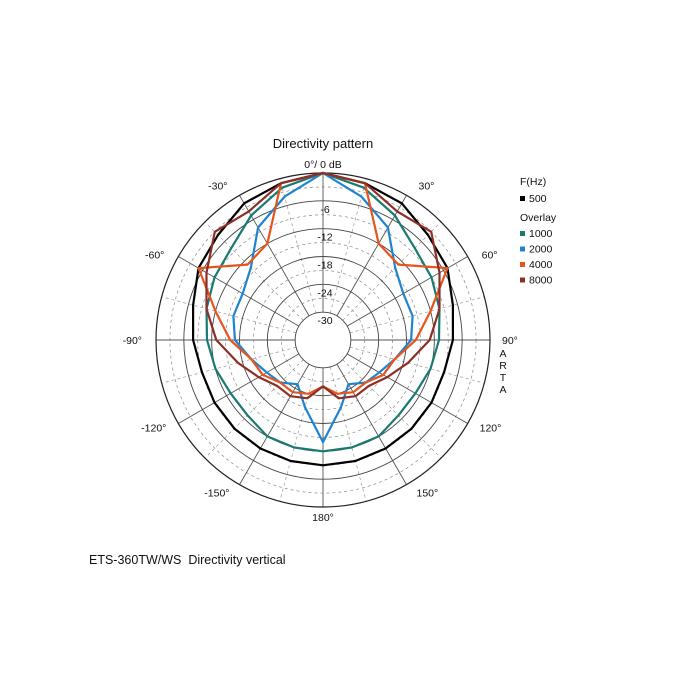  I want to click on legend: F(Hz) Overlay 500 1000 2000 4000 8000, so click(538, 231).